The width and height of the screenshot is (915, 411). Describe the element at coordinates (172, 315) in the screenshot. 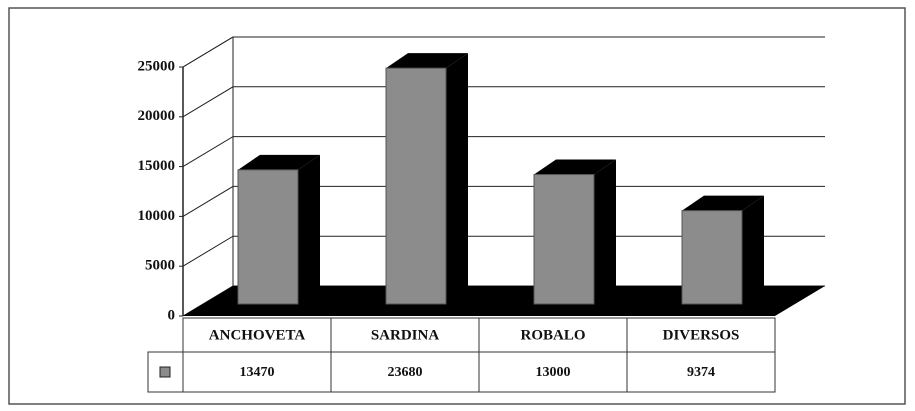

I see `y-tick-label: 0` at that location.